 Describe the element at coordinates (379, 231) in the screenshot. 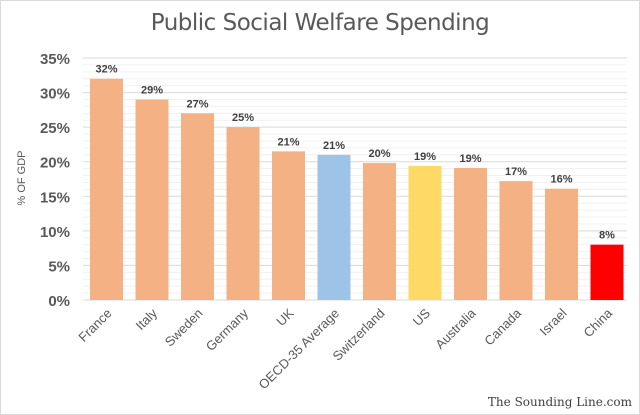

I see `bar-switzerland` at that location.